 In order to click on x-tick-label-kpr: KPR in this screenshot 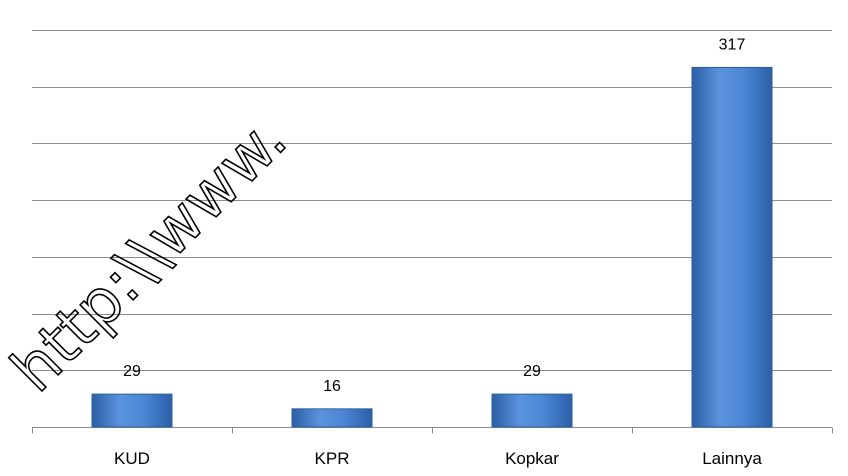, I will do `click(332, 458)`.